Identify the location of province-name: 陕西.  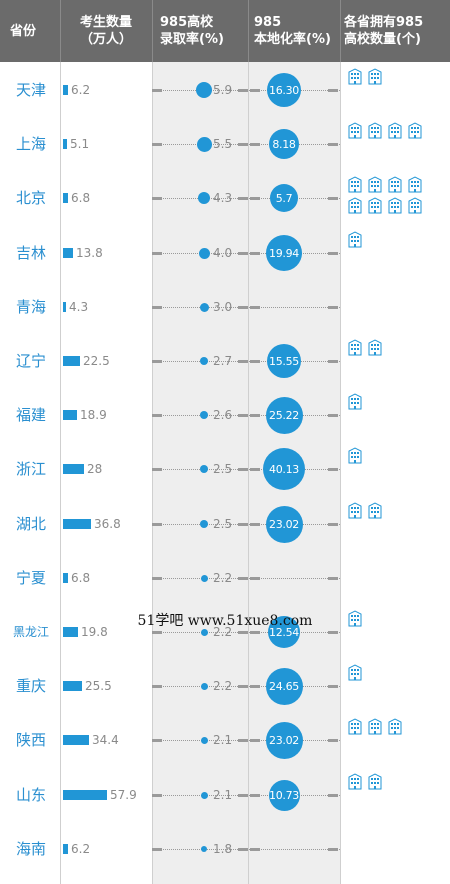
(30, 740).